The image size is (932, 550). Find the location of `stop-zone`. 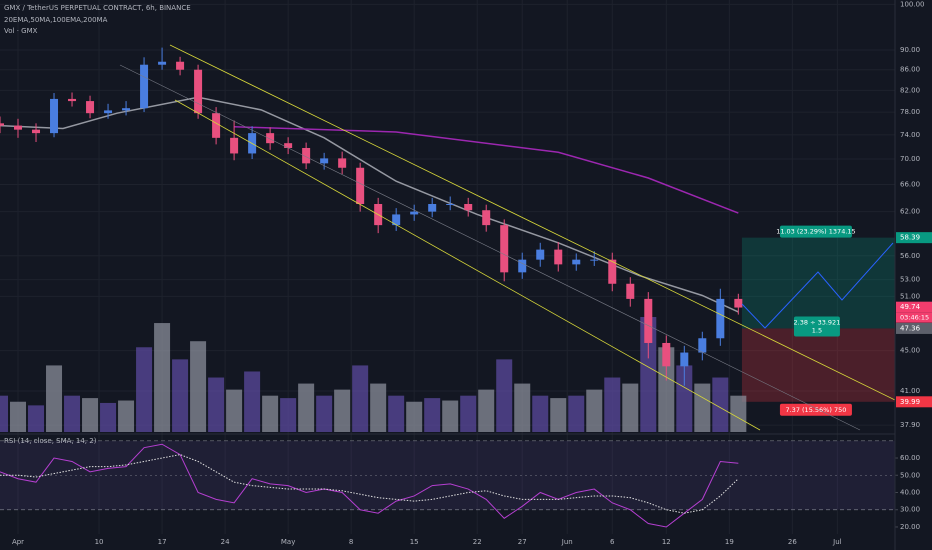

stop-zone is located at coordinates (818, 365).